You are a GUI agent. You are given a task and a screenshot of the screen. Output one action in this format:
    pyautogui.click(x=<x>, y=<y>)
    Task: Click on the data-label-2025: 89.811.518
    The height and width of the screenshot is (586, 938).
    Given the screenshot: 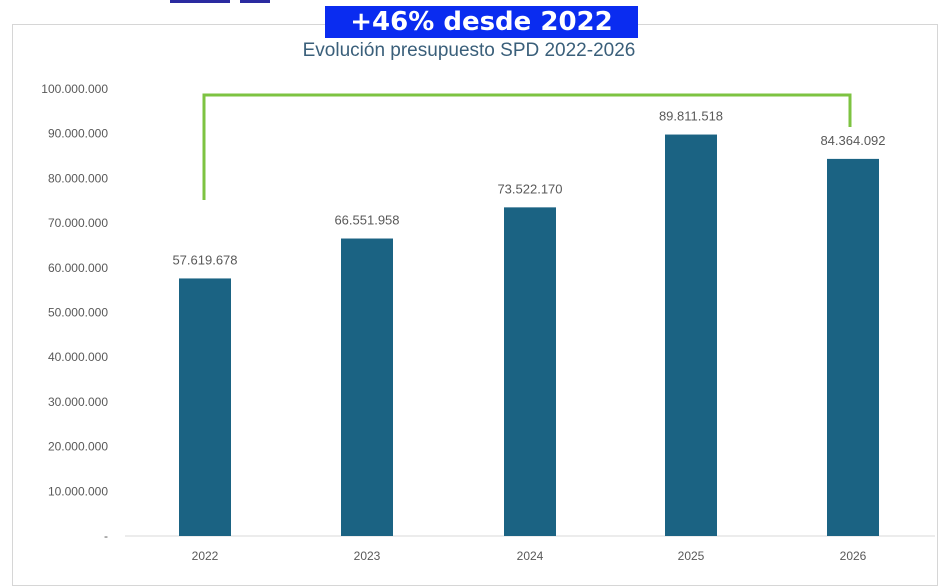 What is the action you would take?
    pyautogui.click(x=691, y=116)
    